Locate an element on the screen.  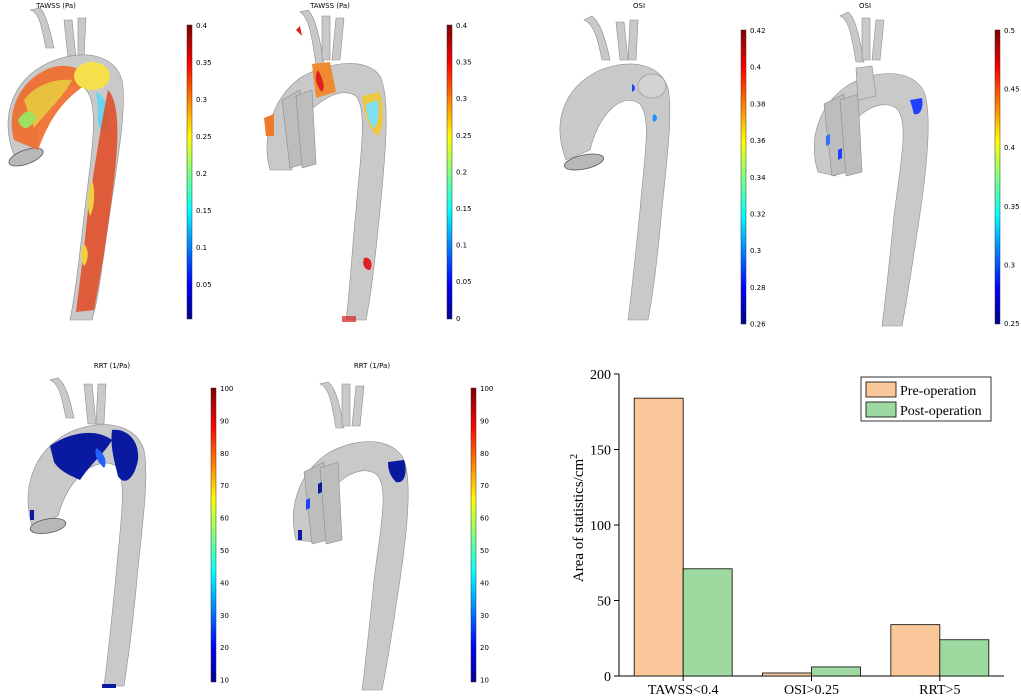
colorbar-tick-label: 0.2 is located at coordinates (201, 174).